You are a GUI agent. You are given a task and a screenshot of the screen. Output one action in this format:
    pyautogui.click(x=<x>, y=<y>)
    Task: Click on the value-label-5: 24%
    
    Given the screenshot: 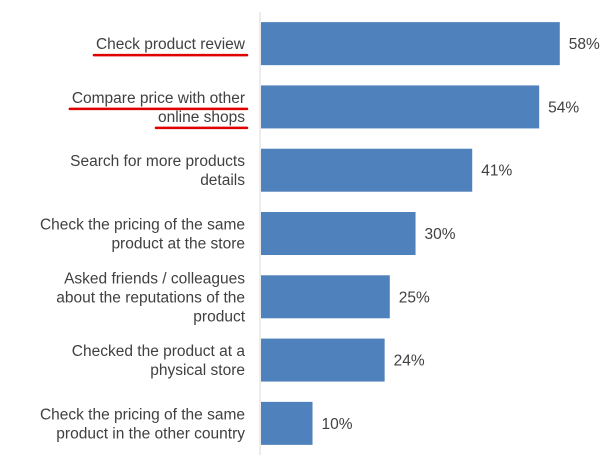 What is the action you would take?
    pyautogui.click(x=409, y=361)
    